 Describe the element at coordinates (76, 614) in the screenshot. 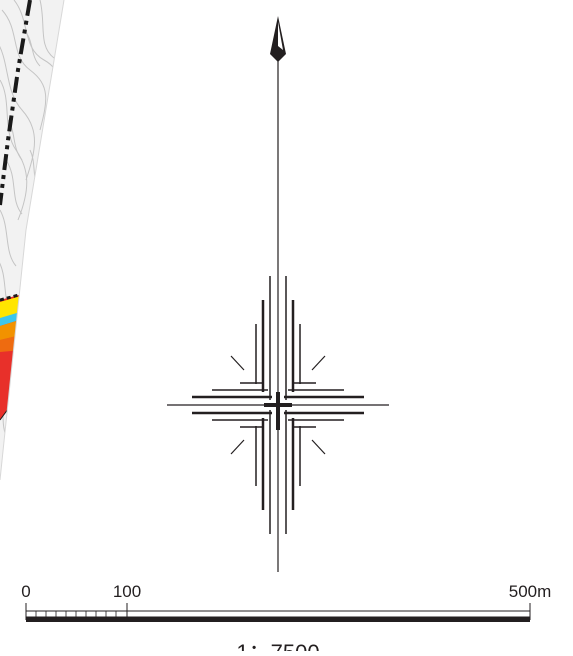

I see `scale-subdivisions` at that location.